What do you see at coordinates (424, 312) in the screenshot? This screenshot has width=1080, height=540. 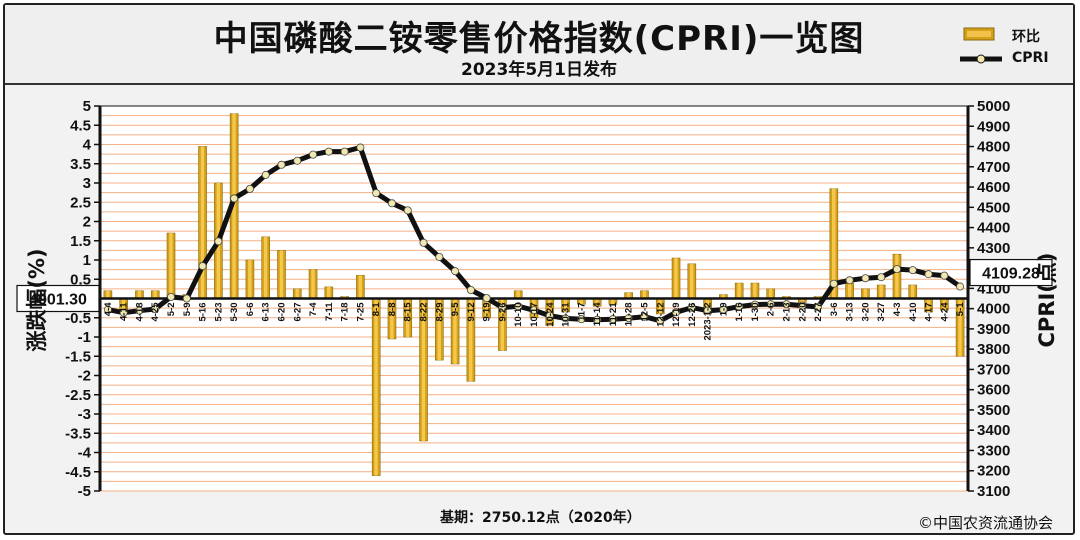 I see `x-tick-label: 8-22` at bounding box center [424, 312].